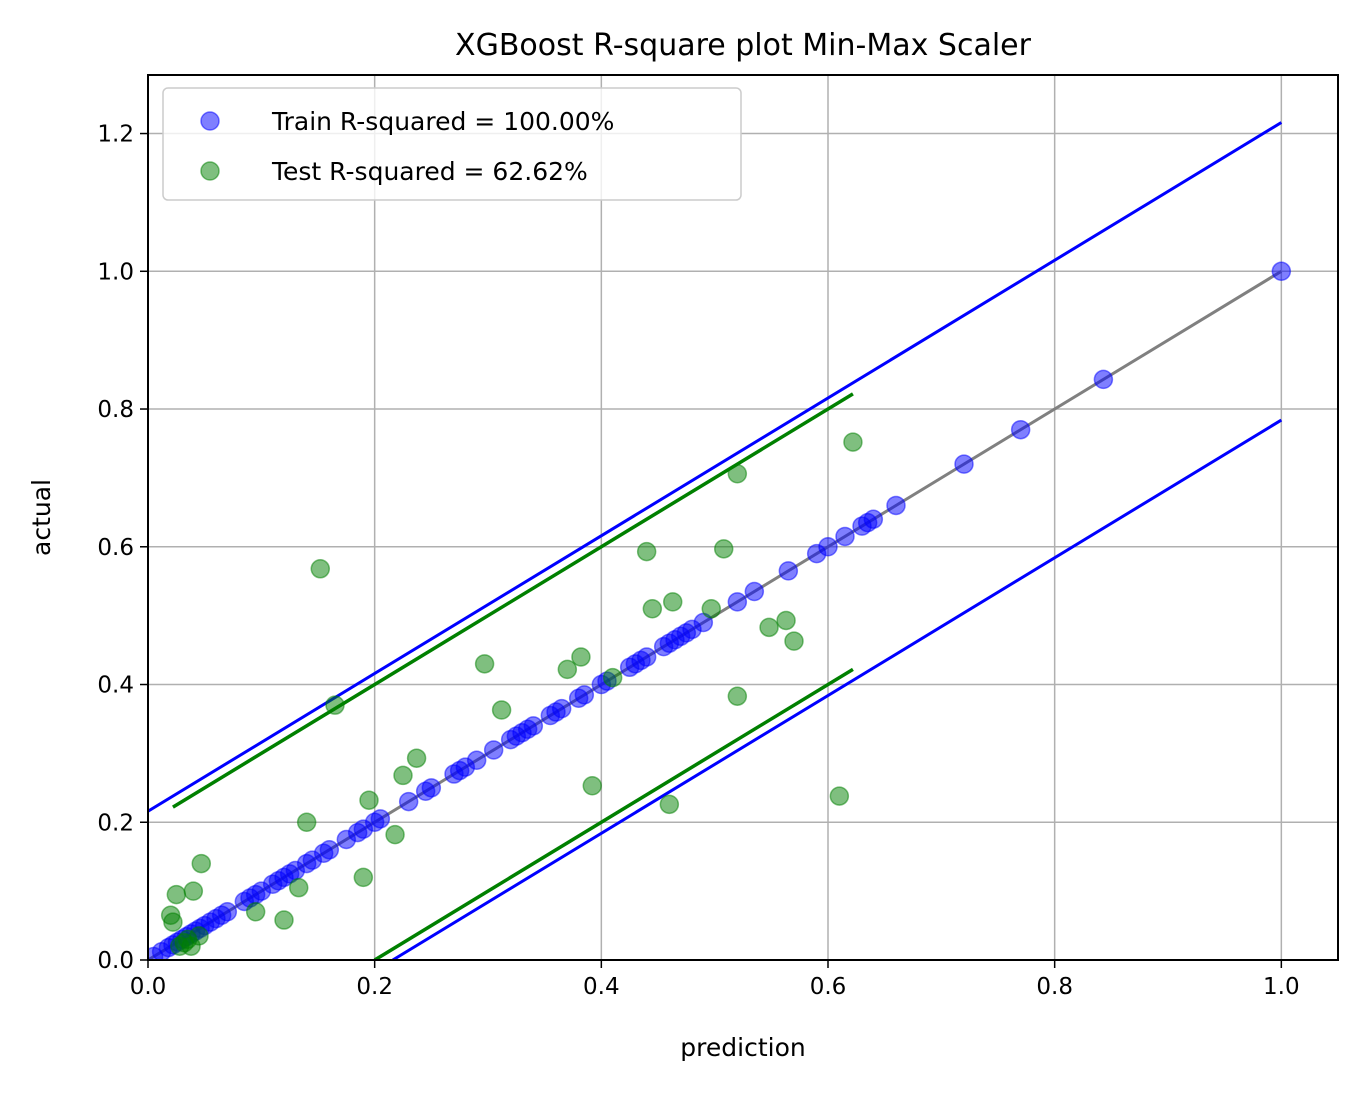  What do you see at coordinates (742, 1047) in the screenshot?
I see `x-axis-label: prediction` at bounding box center [742, 1047].